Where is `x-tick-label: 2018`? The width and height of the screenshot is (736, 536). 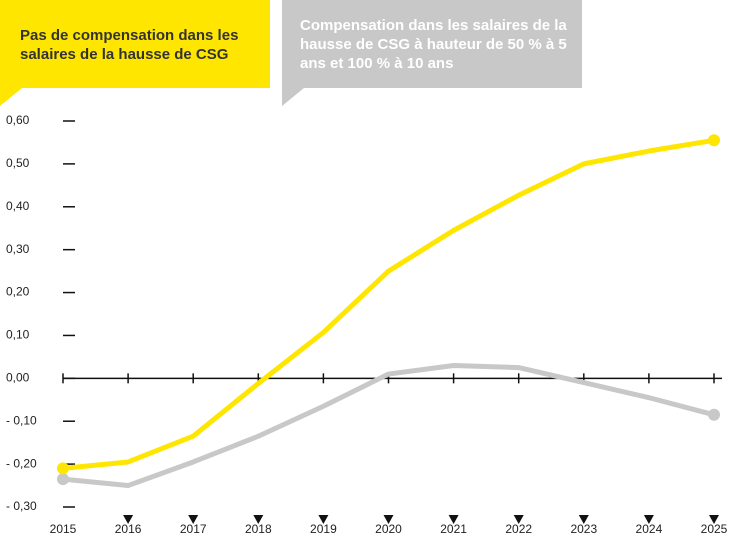
x-tick-label: 2018 is located at coordinates (258, 529).